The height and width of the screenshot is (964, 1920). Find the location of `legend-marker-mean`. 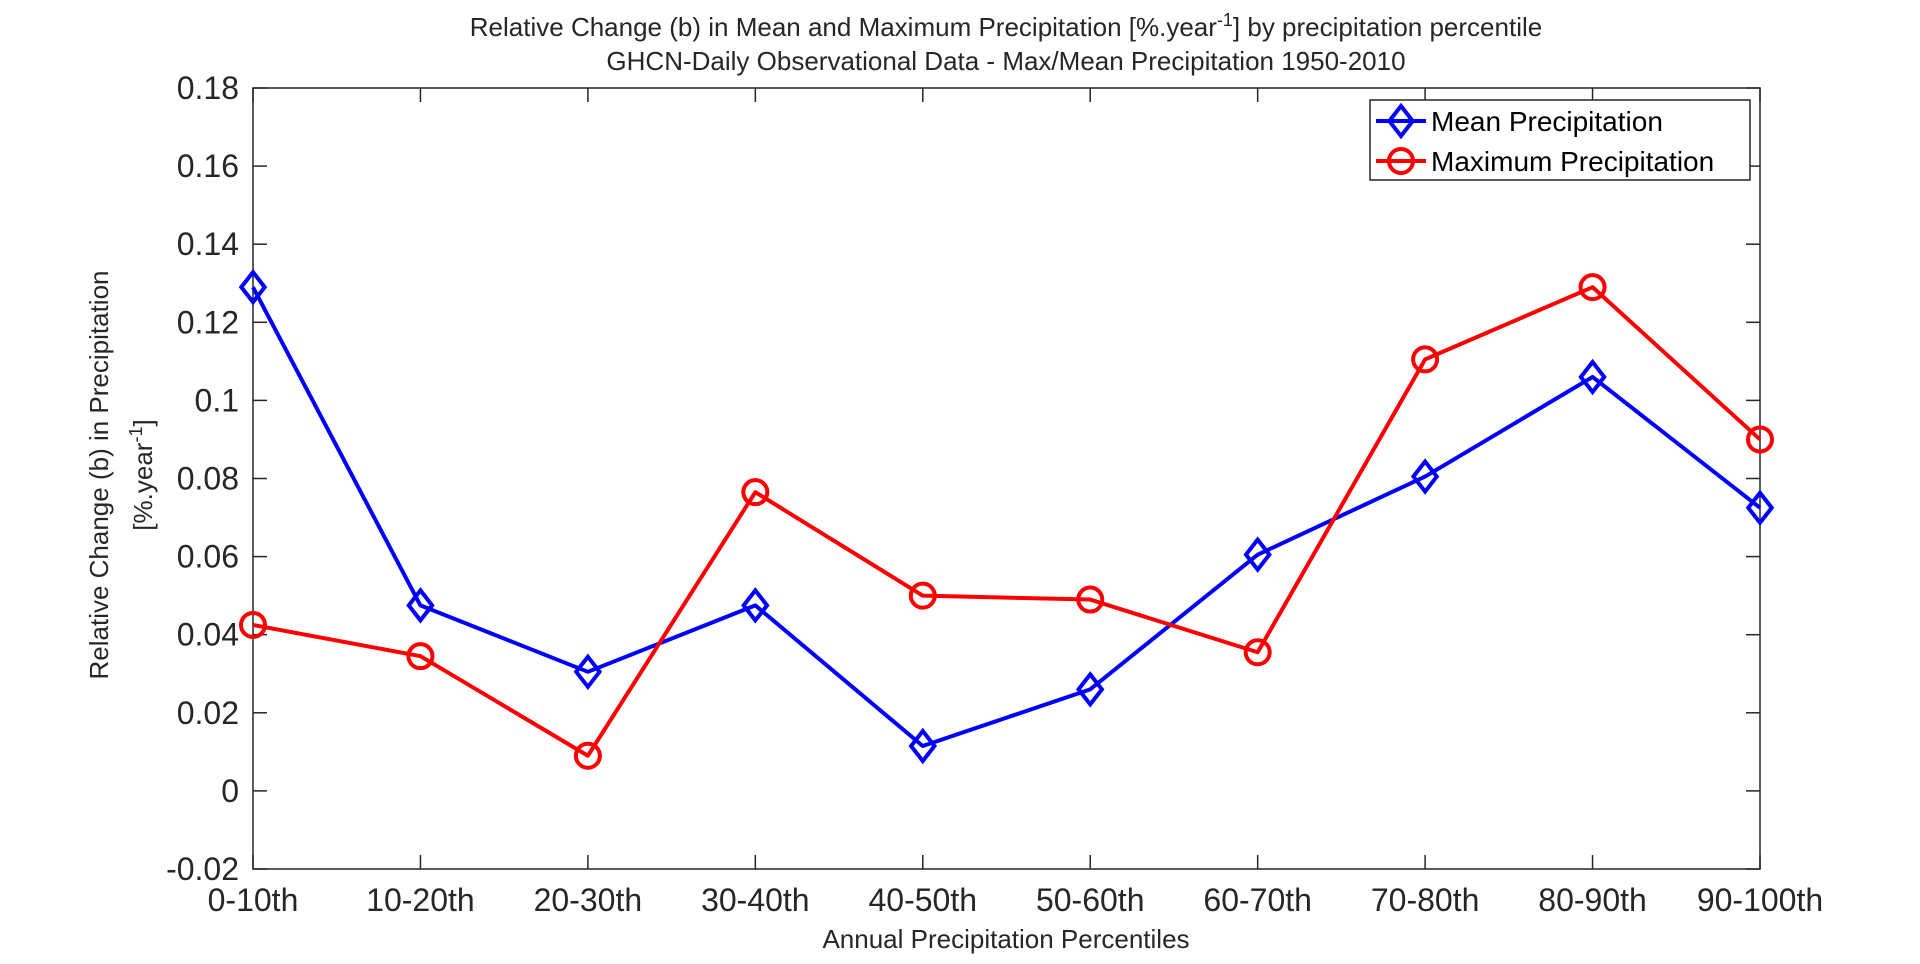

legend-marker-mean is located at coordinates (1401, 121).